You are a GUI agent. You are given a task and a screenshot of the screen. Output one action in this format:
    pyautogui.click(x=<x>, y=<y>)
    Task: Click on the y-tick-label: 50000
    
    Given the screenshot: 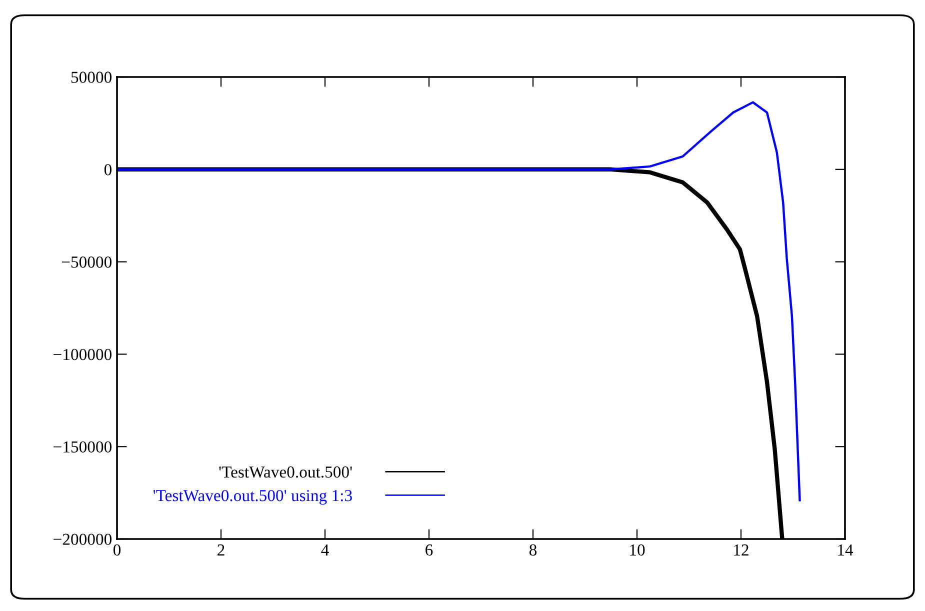 What is the action you would take?
    pyautogui.click(x=91, y=77)
    